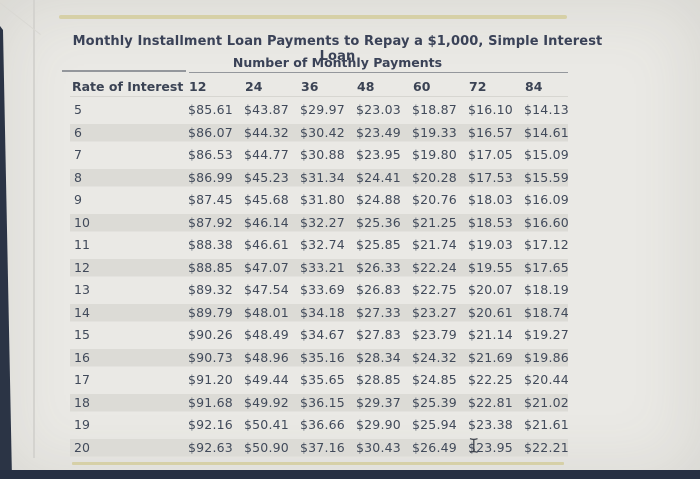  Describe the element at coordinates (82, 334) in the screenshot. I see `rate-cell: 15` at that location.